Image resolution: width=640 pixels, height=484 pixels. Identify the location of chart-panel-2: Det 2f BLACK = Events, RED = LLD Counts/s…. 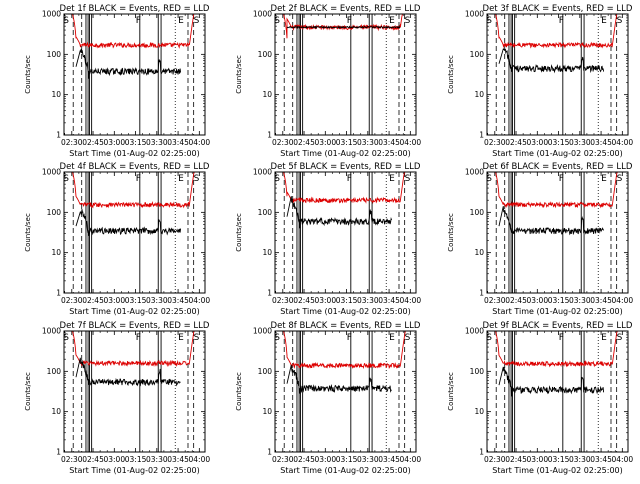
(328, 81).